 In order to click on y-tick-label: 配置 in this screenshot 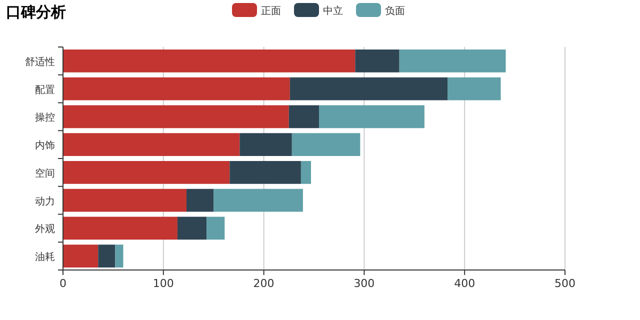, I will do `click(45, 90)`.